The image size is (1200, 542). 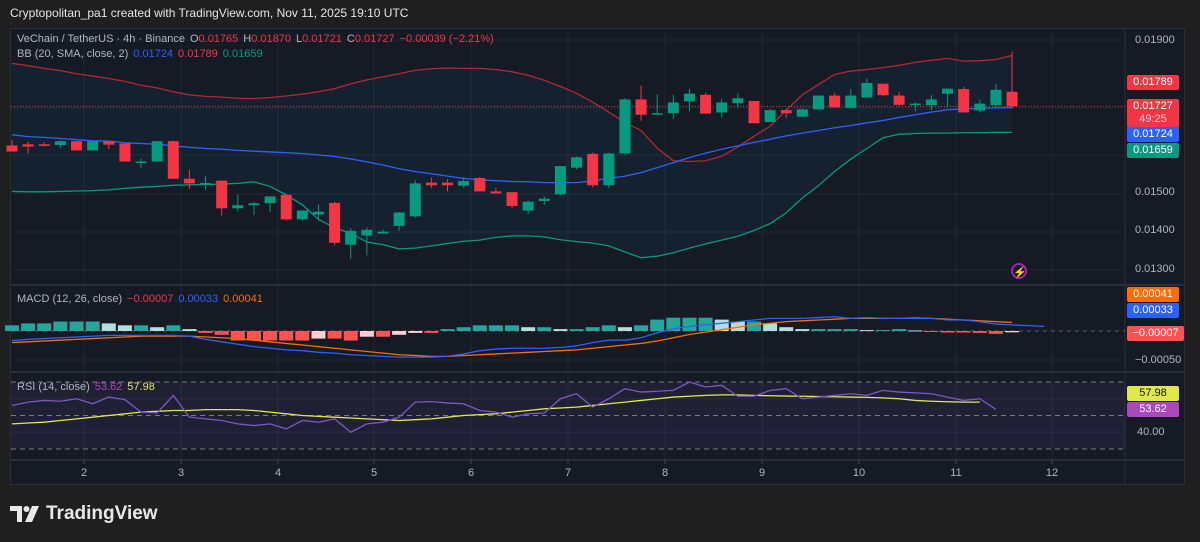 I want to click on time-tick: 9, so click(x=762, y=473).